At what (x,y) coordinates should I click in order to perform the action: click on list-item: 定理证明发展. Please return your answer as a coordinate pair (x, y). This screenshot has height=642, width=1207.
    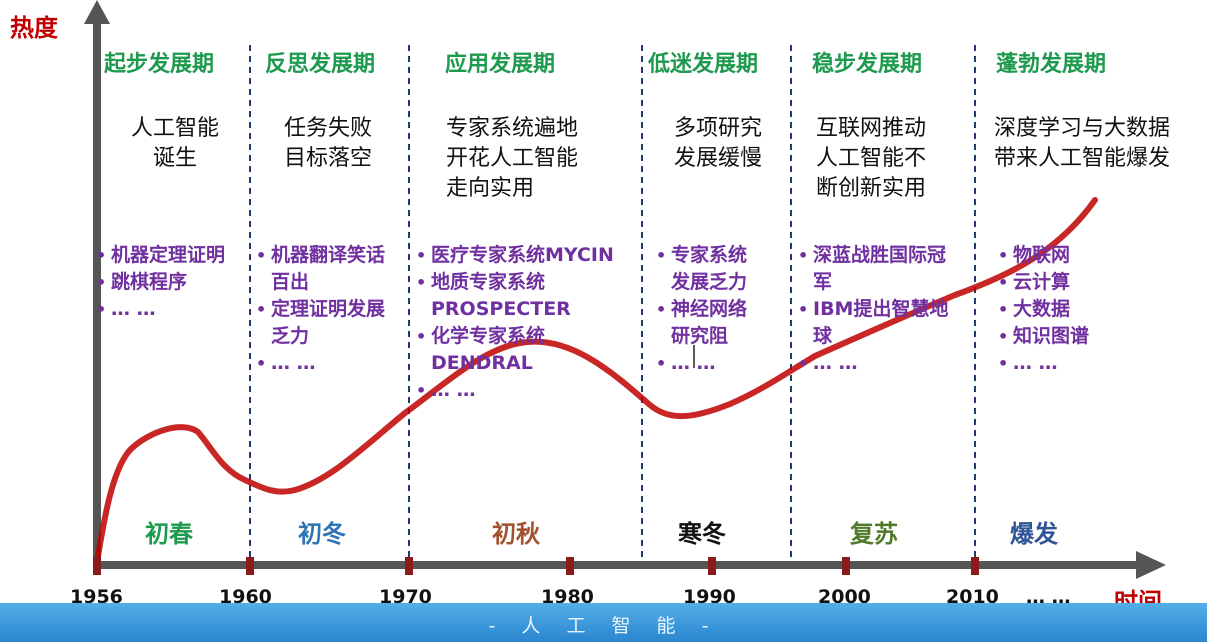
    Looking at the image, I should click on (320, 309).